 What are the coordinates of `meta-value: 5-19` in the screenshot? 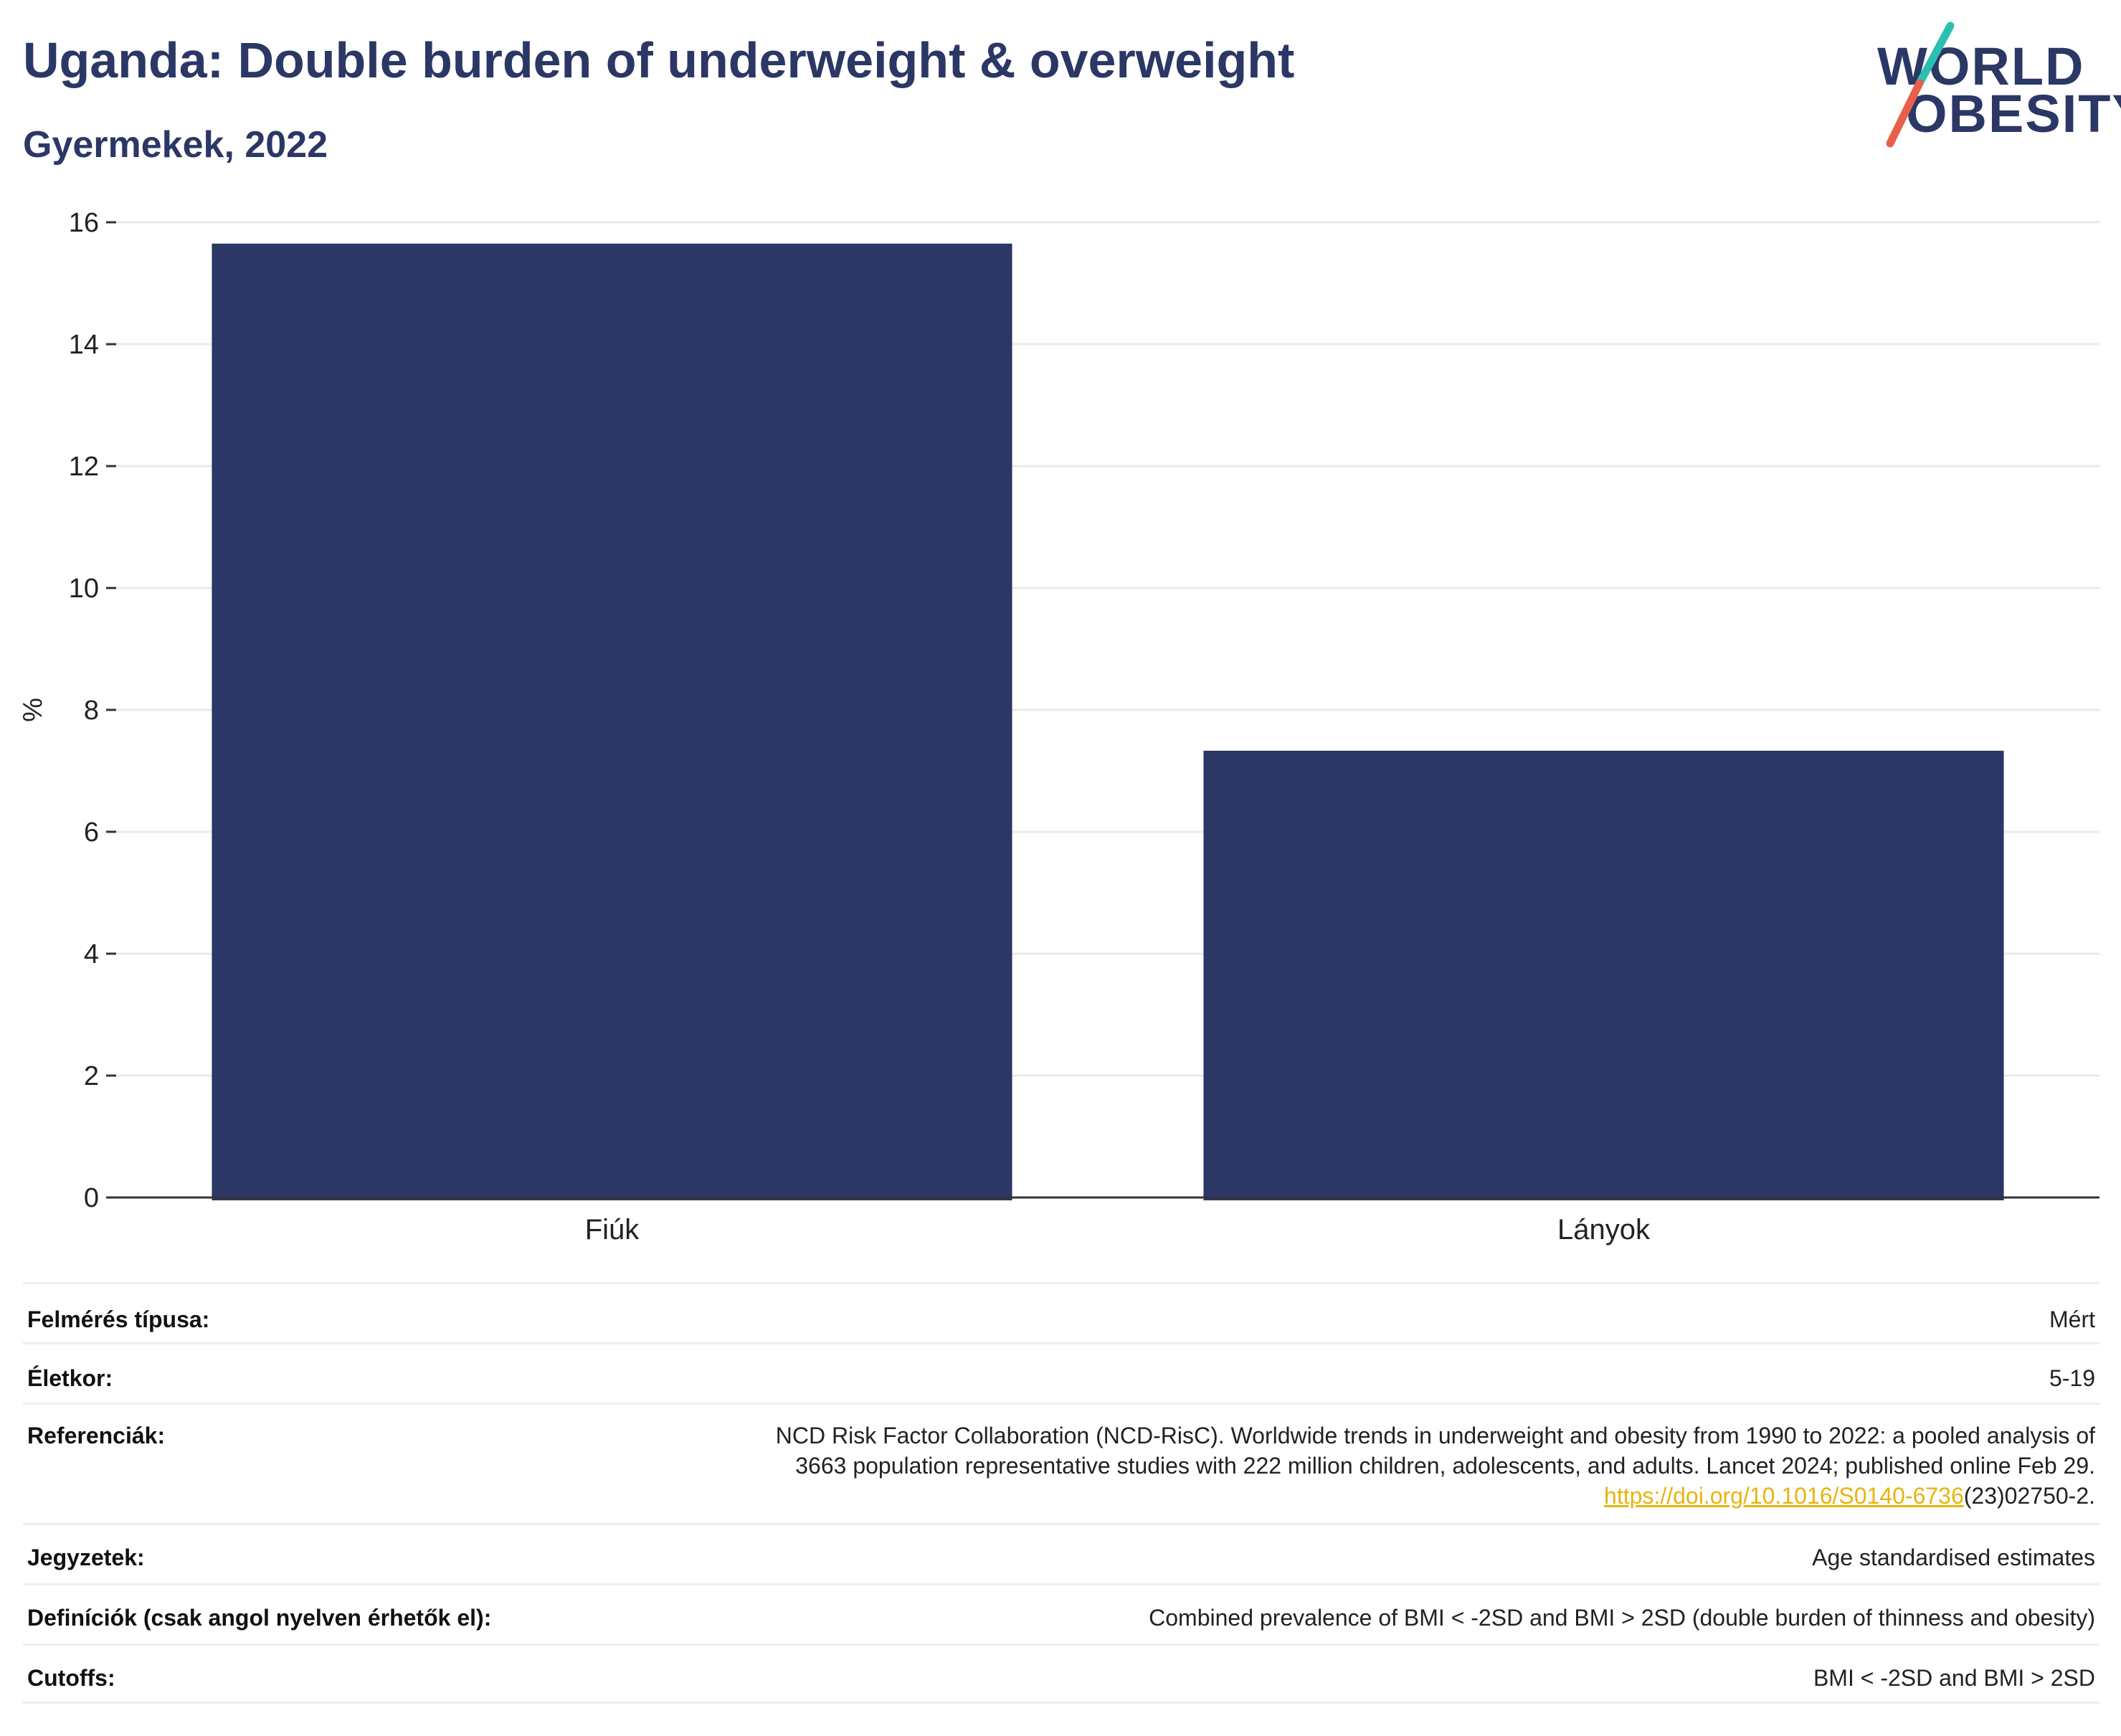 It's located at (2072, 1378).